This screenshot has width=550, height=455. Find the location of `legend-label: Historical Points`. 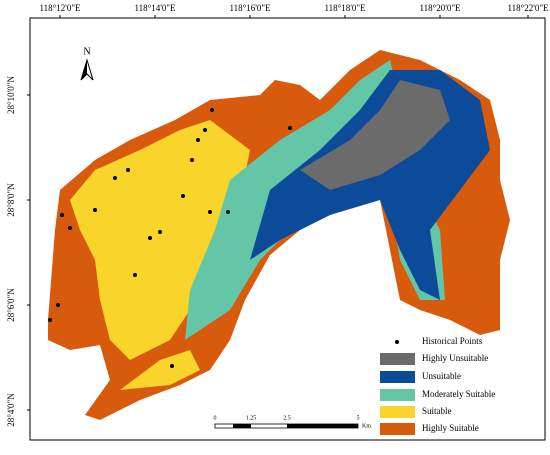

legend-label: Historical Points is located at coordinates (452, 341).